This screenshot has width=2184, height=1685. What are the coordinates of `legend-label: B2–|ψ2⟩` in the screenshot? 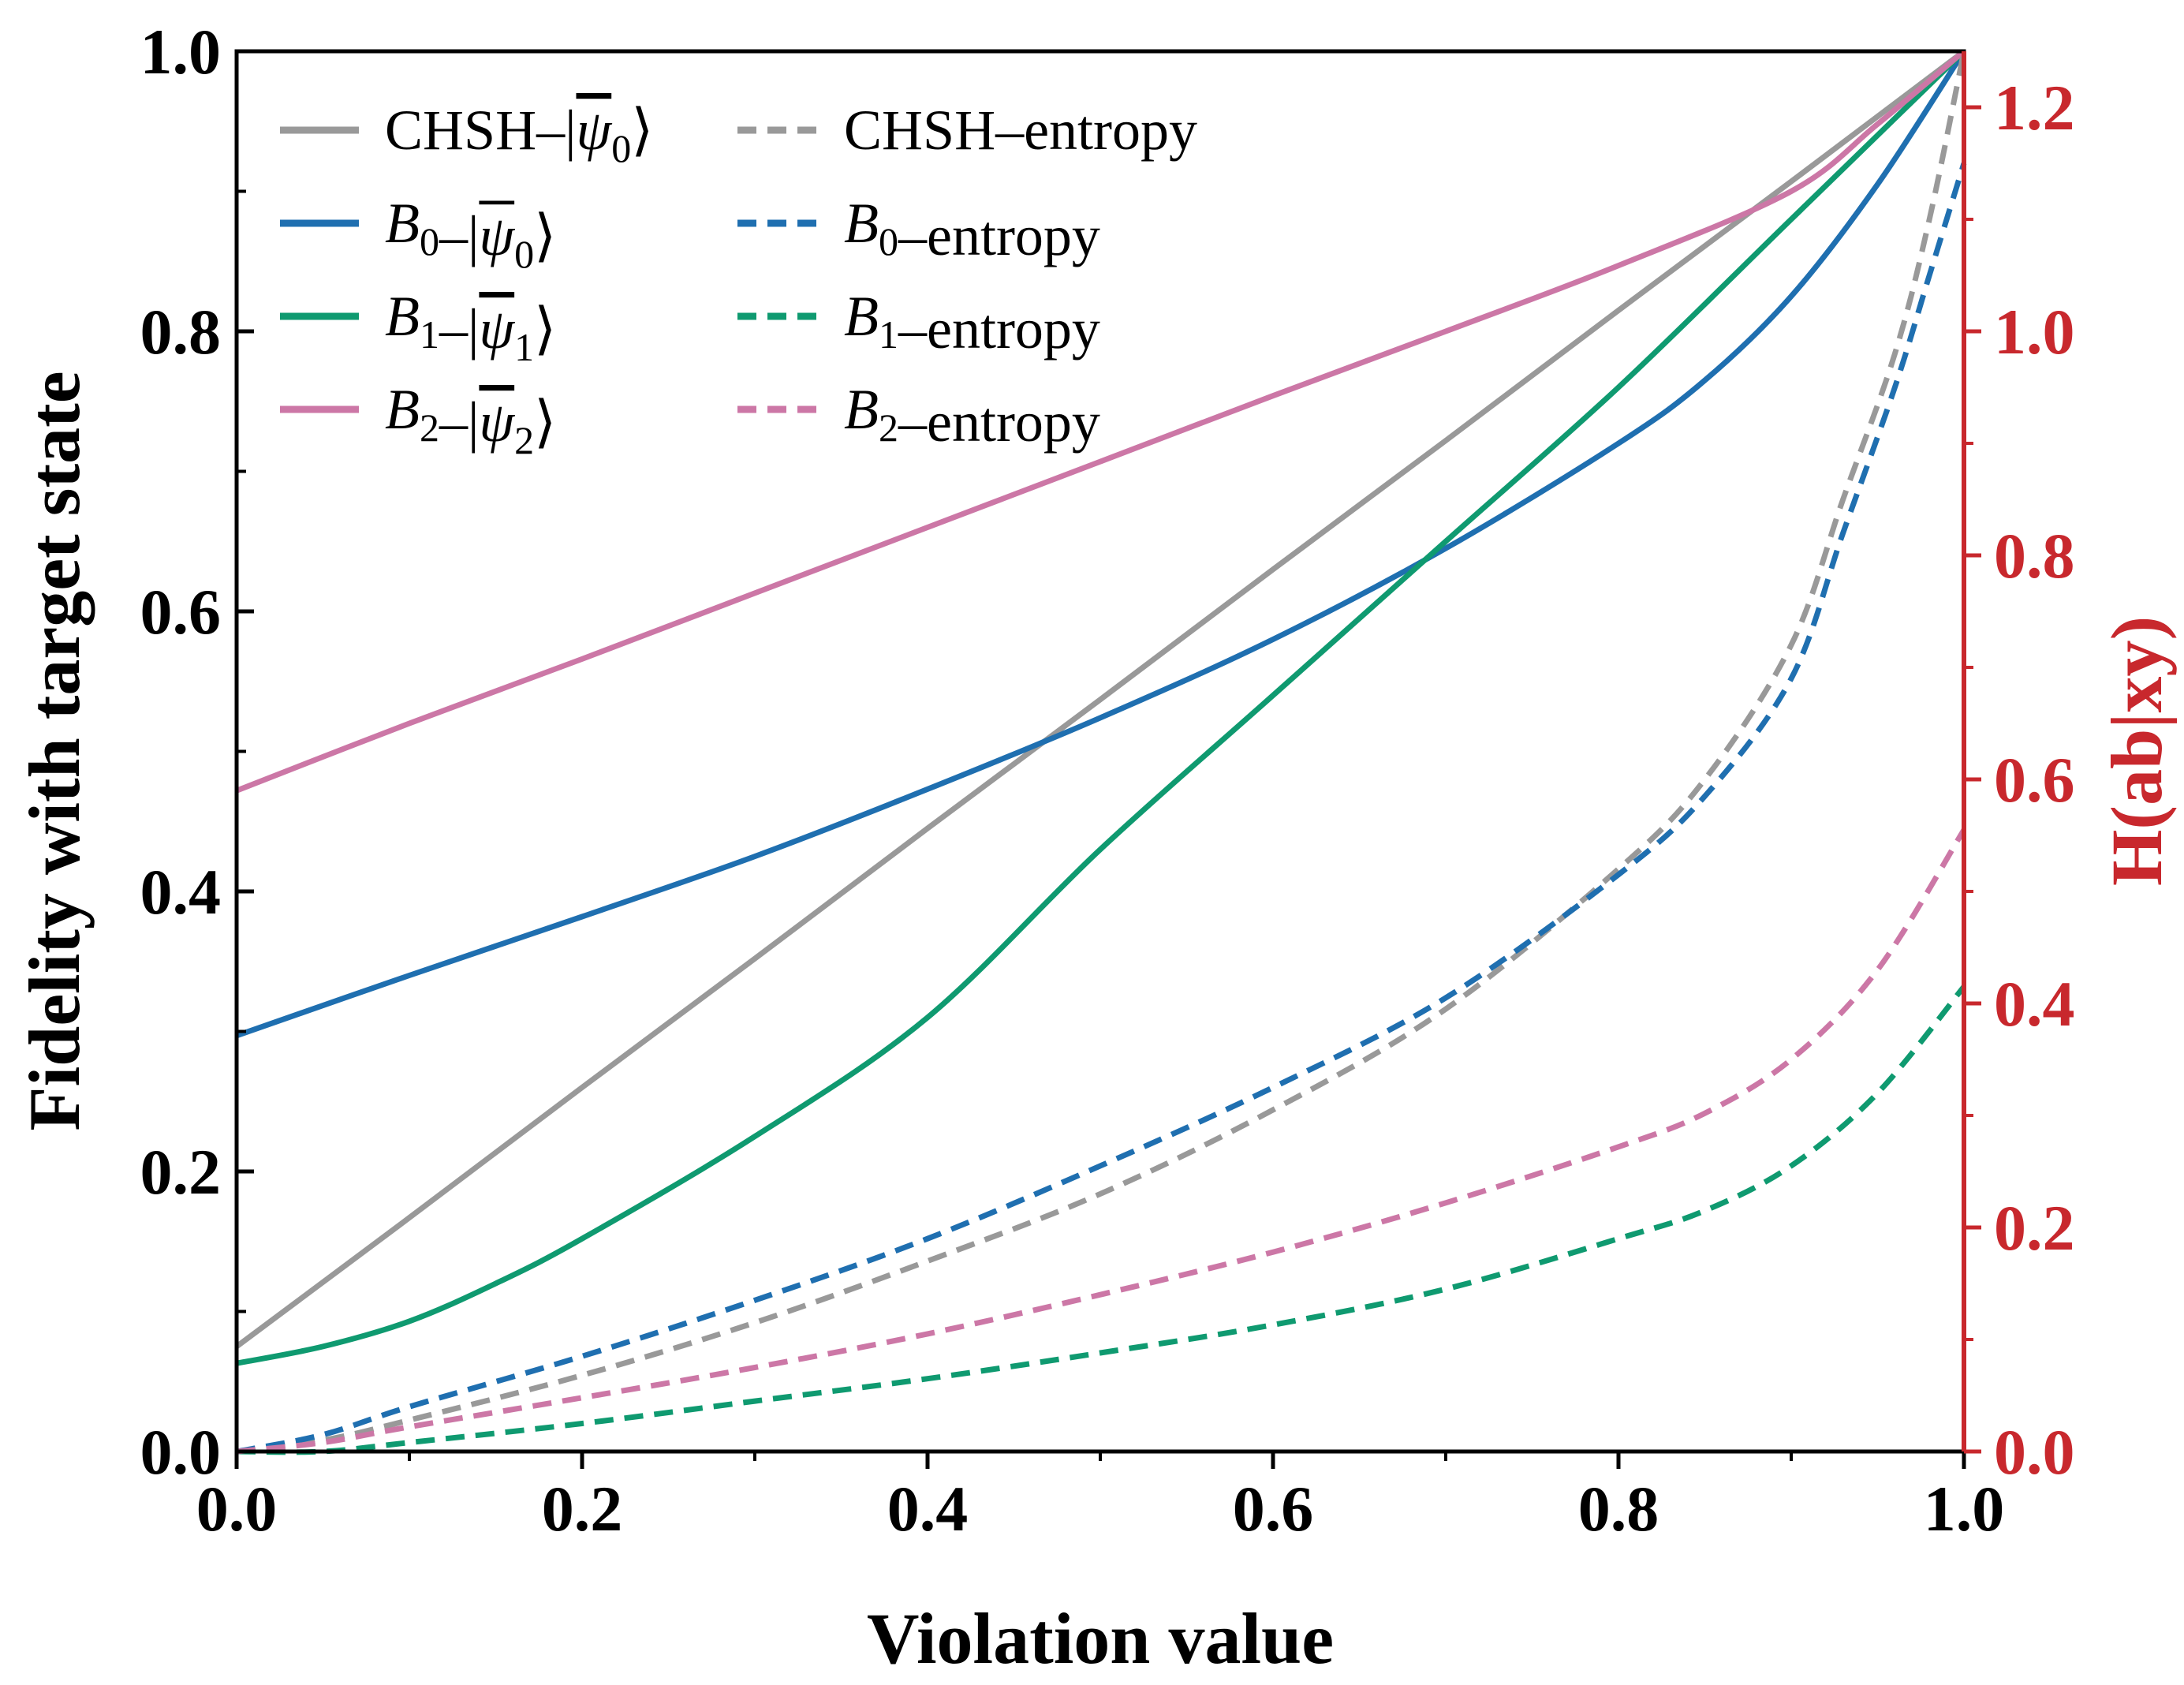 It's located at (470, 420).